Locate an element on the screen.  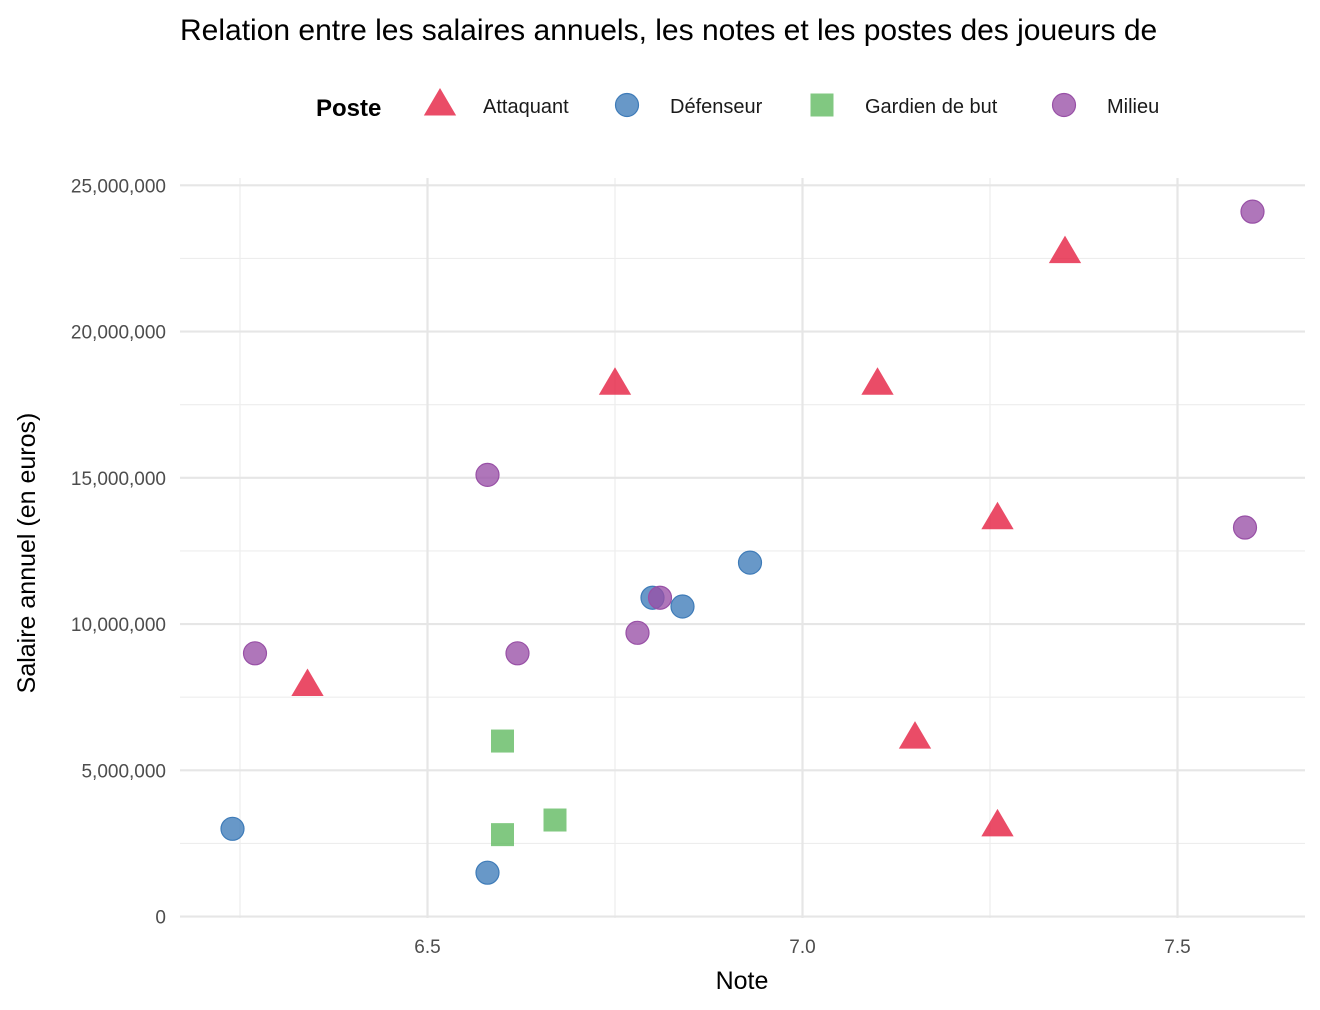
legend-item: Gardien de but is located at coordinates (904, 105).